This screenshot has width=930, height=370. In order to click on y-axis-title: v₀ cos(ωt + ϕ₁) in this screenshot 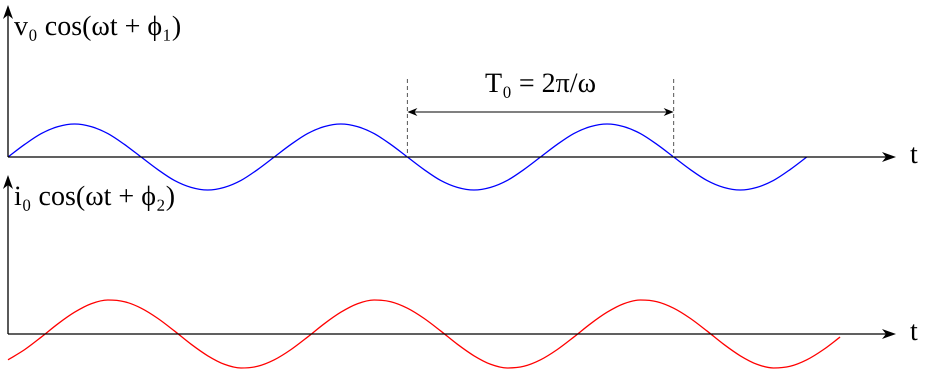, I will do `click(98, 26)`.